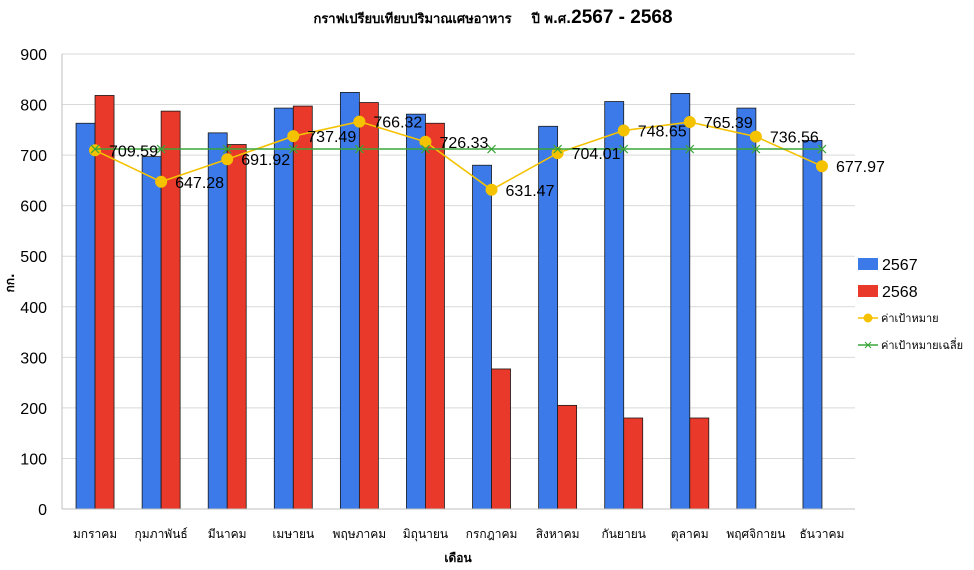 Image resolution: width=974 pixels, height=570 pixels. Describe the element at coordinates (397, 123) in the screenshot. I see `target-data-label: 766.32` at that location.